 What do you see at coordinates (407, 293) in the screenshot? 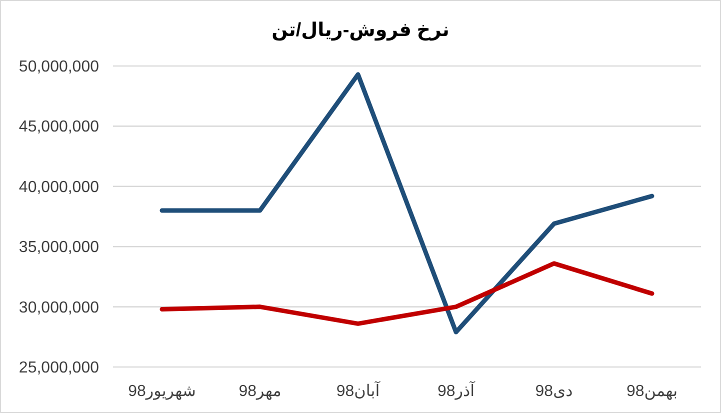
I see `line-series` at bounding box center [407, 293].